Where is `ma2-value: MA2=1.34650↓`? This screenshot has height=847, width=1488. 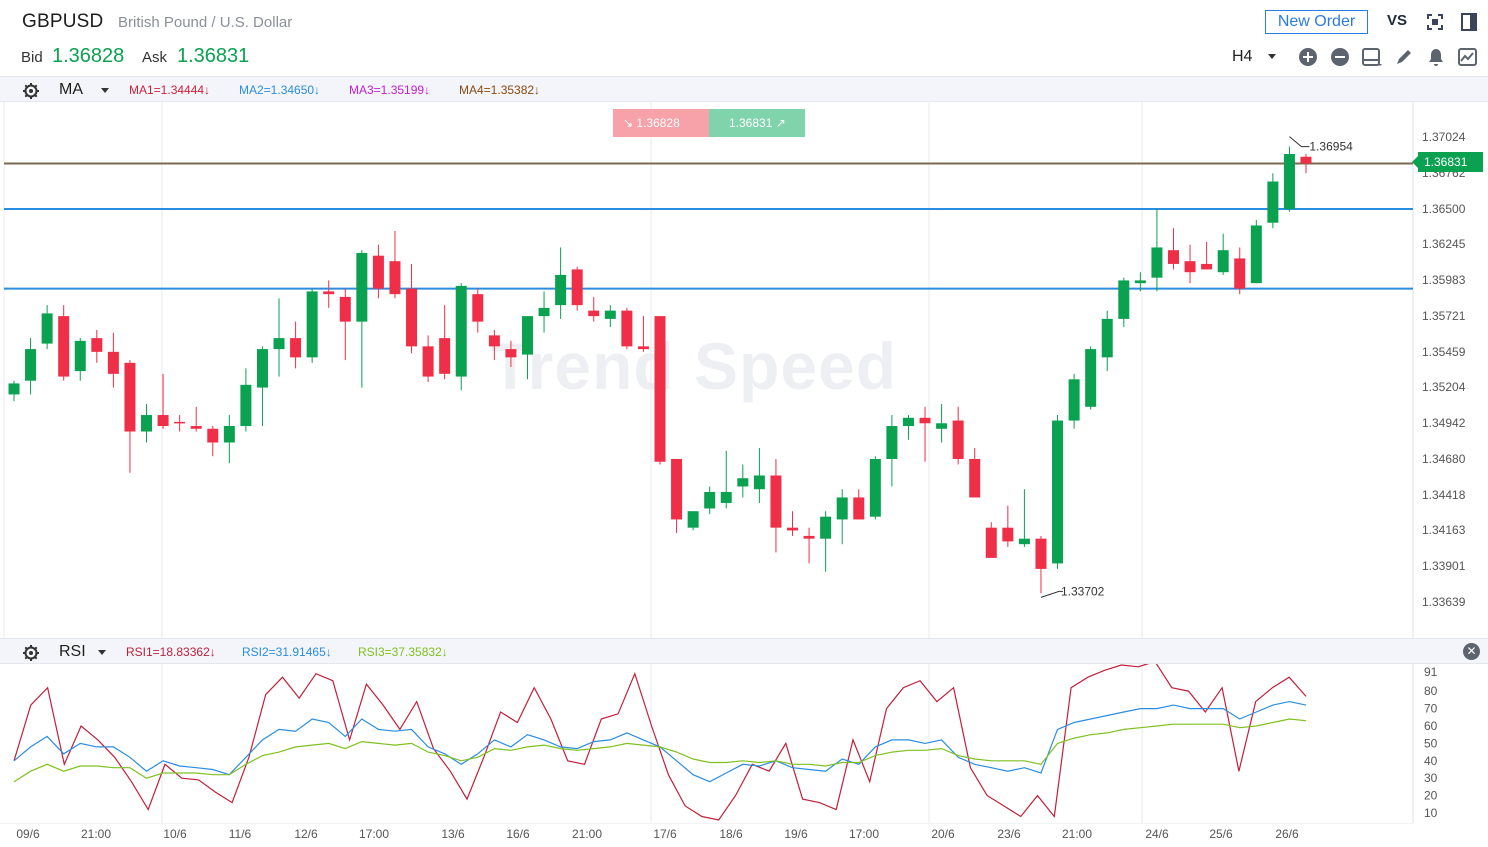 ma2-value: MA2=1.34650↓ is located at coordinates (280, 90).